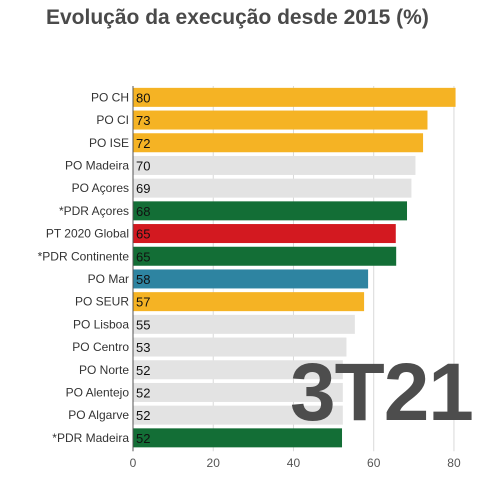 Image resolution: width=503 pixels, height=480 pixels. What do you see at coordinates (112, 120) in the screenshot?
I see `category-label: PO CI` at bounding box center [112, 120].